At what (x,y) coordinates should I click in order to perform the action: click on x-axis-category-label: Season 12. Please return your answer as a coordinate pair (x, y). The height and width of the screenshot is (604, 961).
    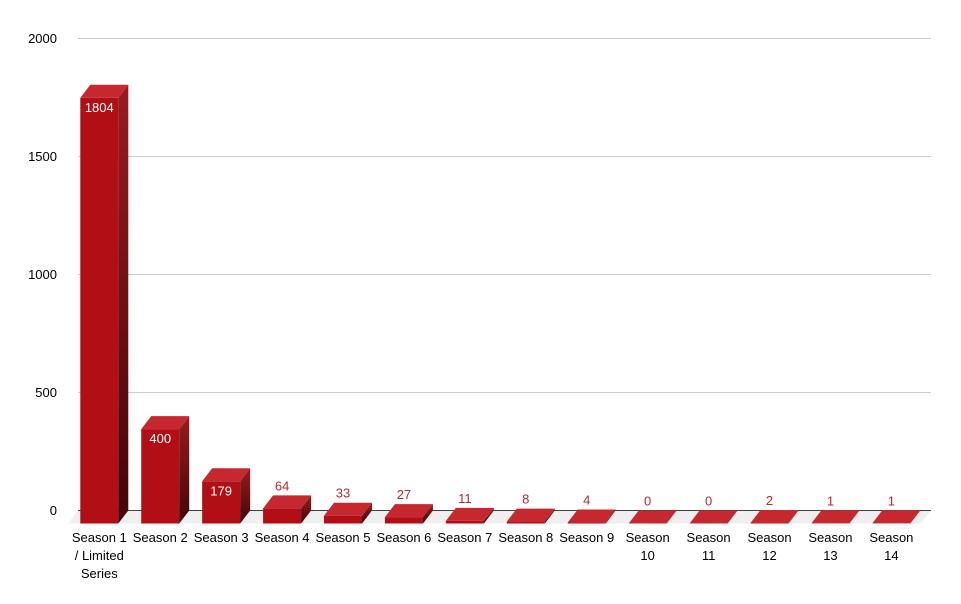
    Looking at the image, I should click on (769, 546).